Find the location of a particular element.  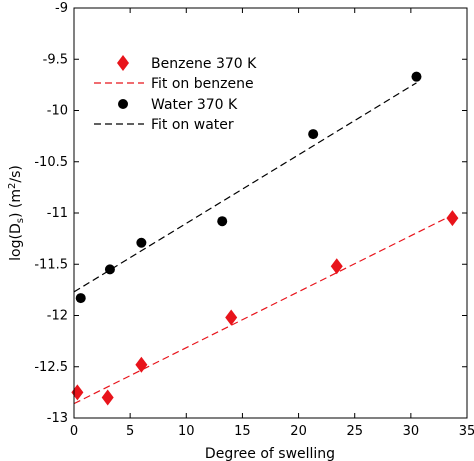

legend-label-benzene: Benzene 370 K is located at coordinates (204, 64).